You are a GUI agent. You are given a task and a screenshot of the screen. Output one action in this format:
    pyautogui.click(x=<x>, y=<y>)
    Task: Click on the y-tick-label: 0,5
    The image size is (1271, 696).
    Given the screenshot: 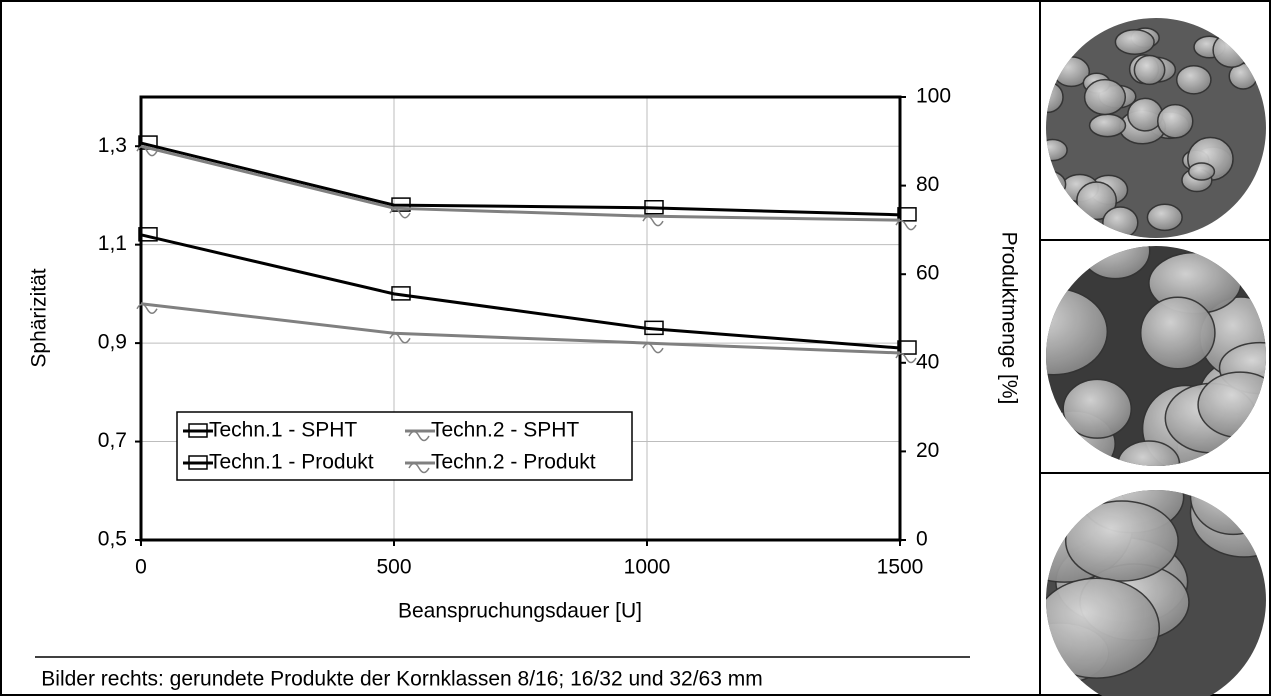 What is the action you would take?
    pyautogui.click(x=112, y=539)
    